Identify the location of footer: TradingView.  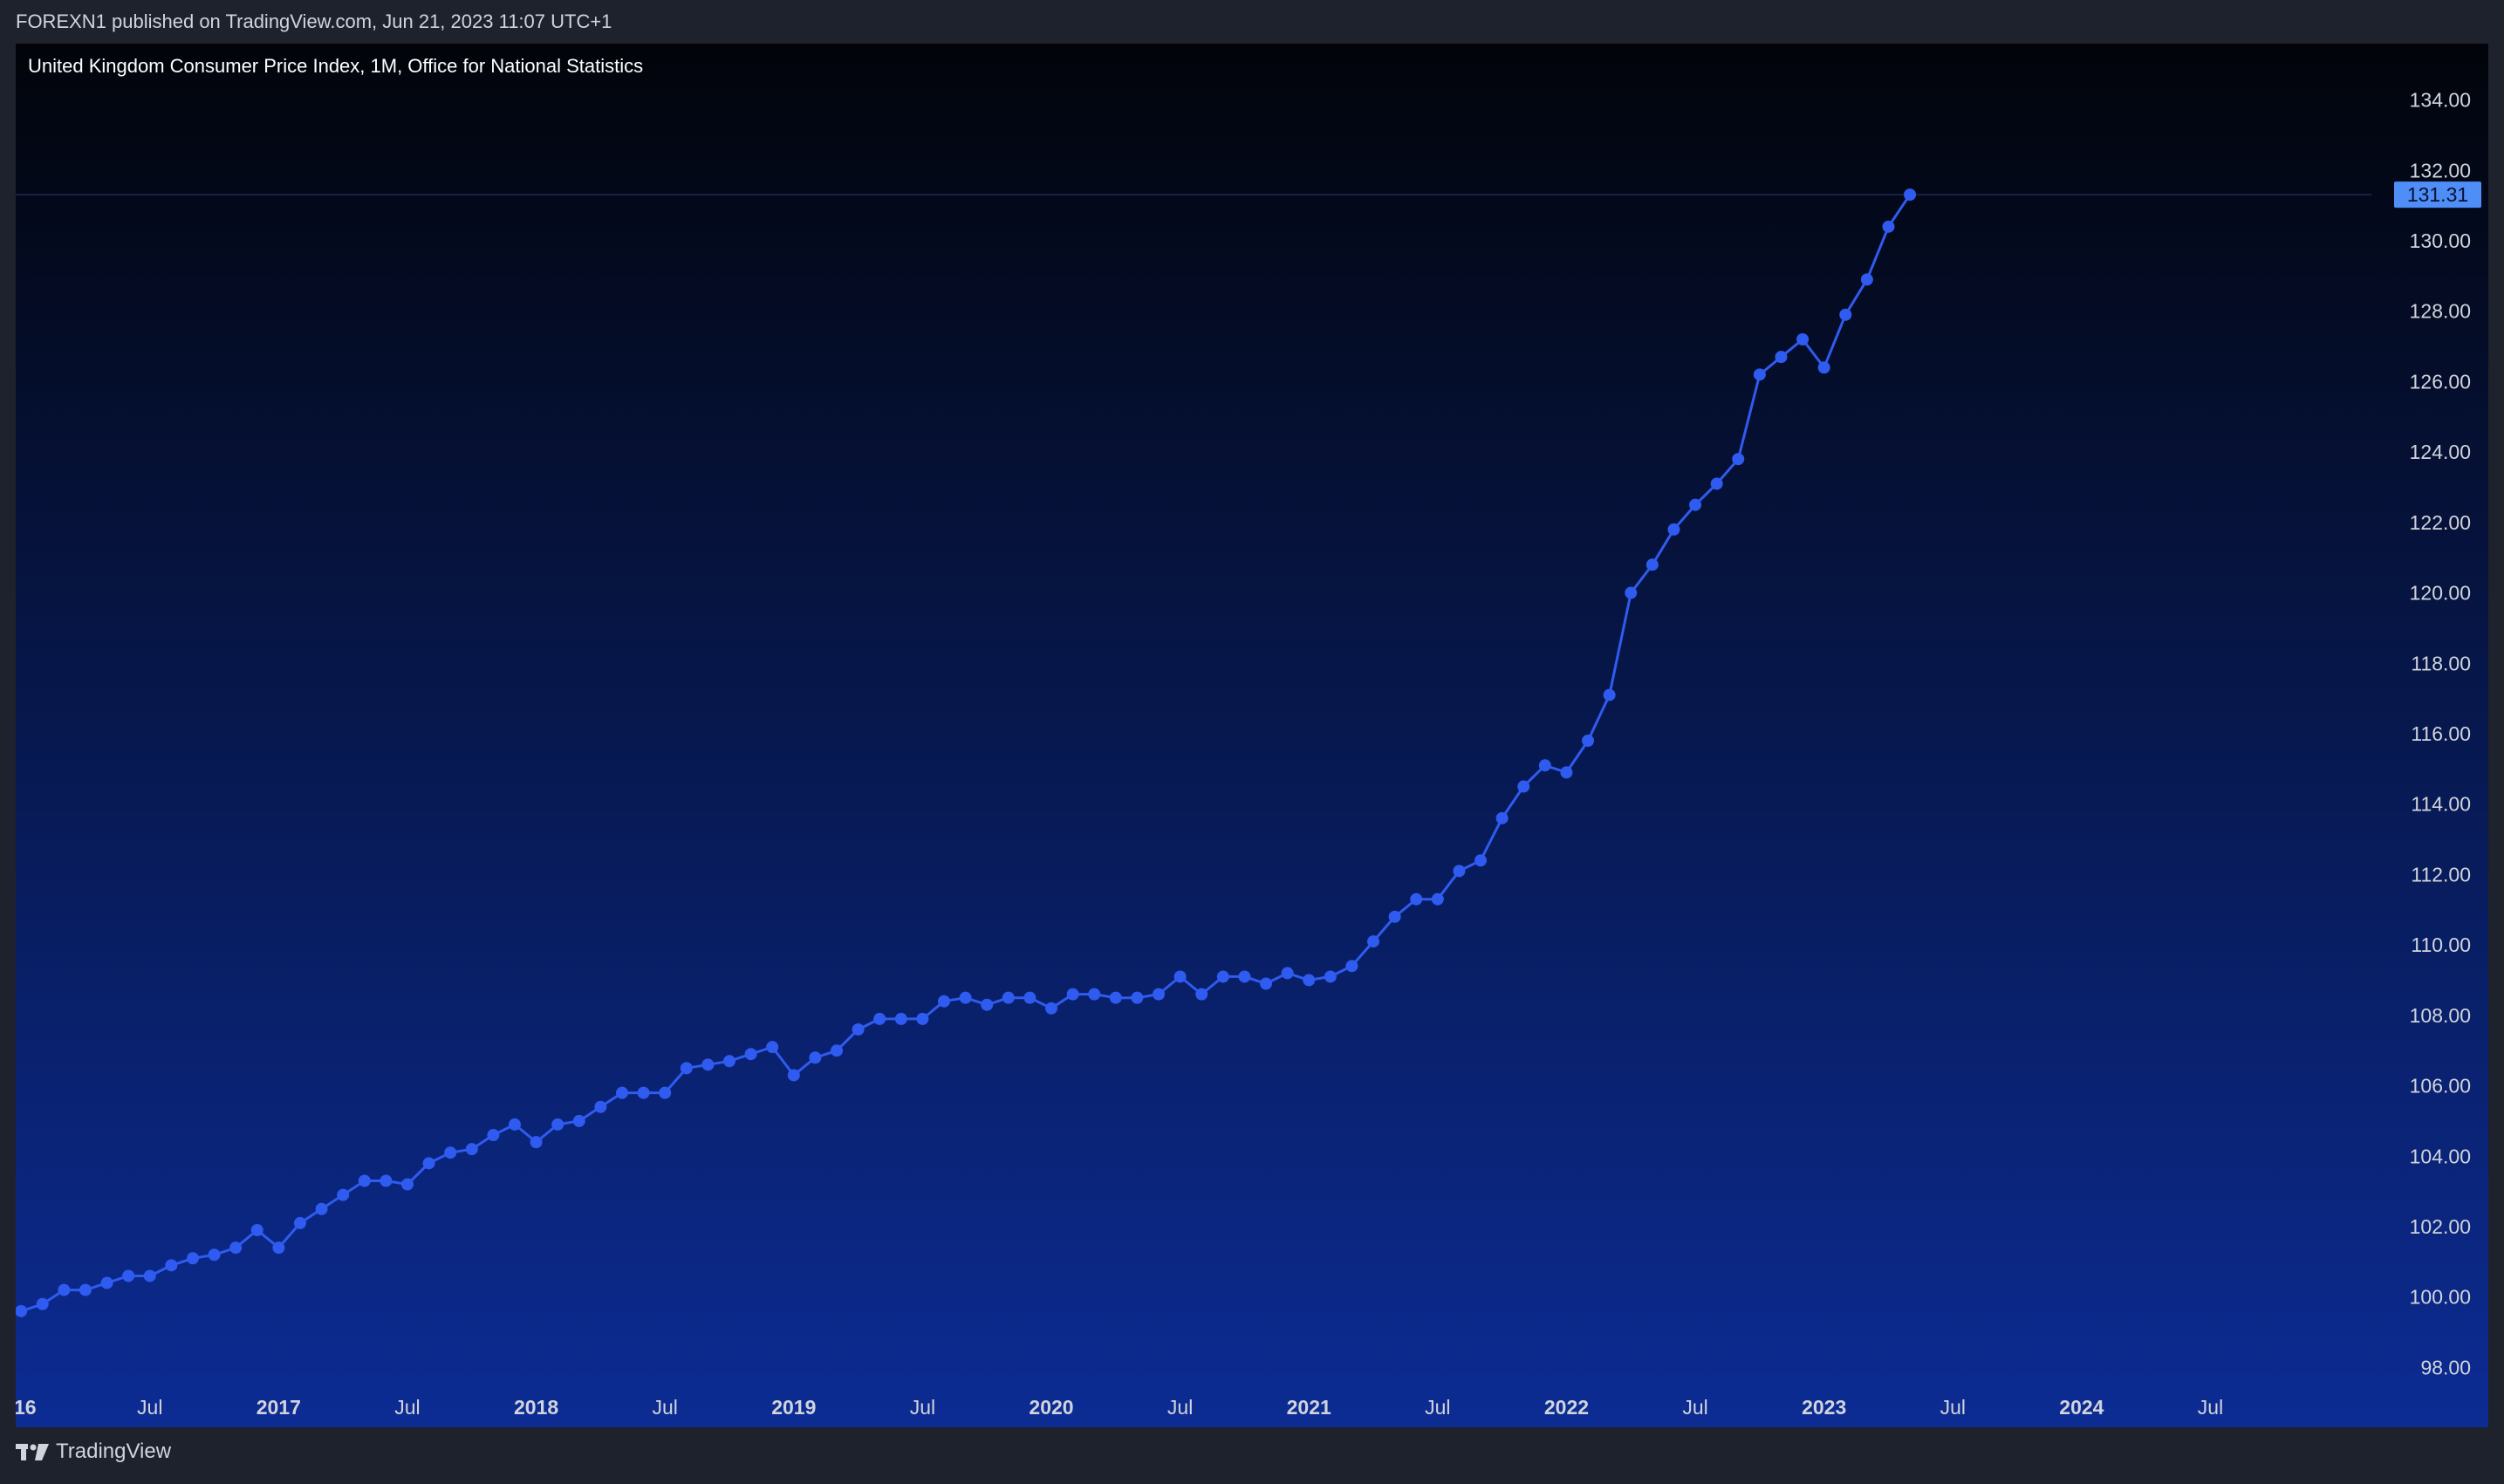
(93, 1452).